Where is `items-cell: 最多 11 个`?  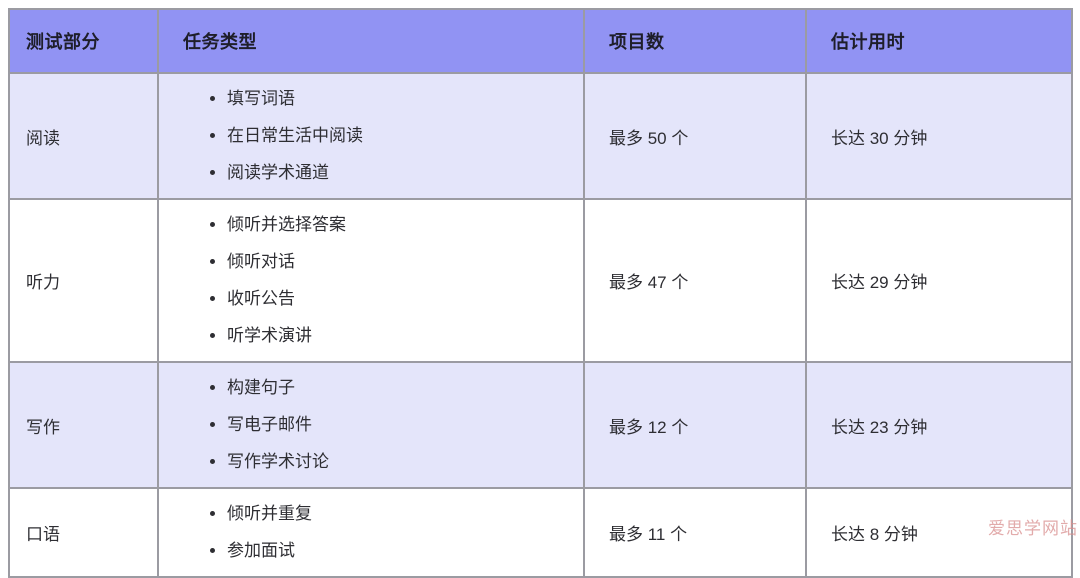 items-cell: 最多 11 个 is located at coordinates (695, 532).